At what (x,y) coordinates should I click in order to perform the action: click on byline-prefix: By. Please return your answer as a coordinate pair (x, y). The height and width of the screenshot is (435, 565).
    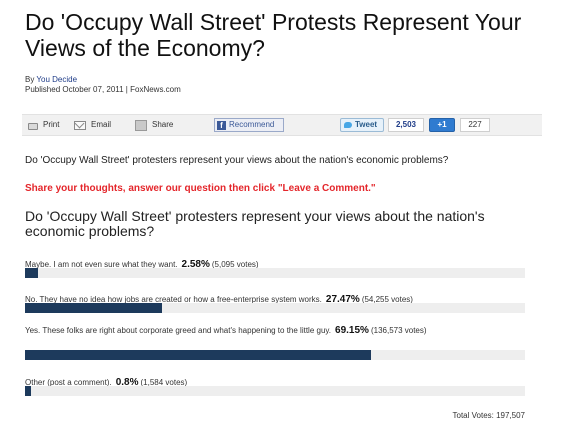
    Looking at the image, I should click on (31, 79).